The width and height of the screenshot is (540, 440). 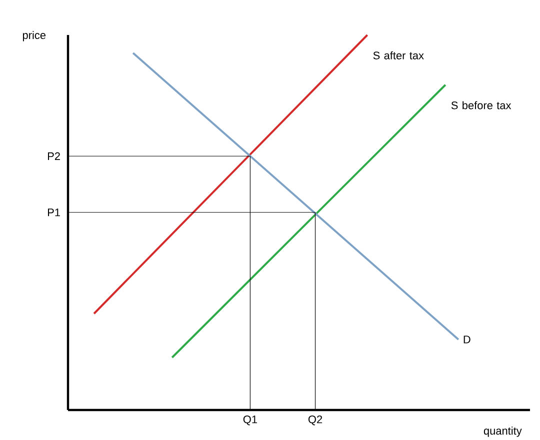 What do you see at coordinates (481, 105) in the screenshot?
I see `series-label: S before tax` at bounding box center [481, 105].